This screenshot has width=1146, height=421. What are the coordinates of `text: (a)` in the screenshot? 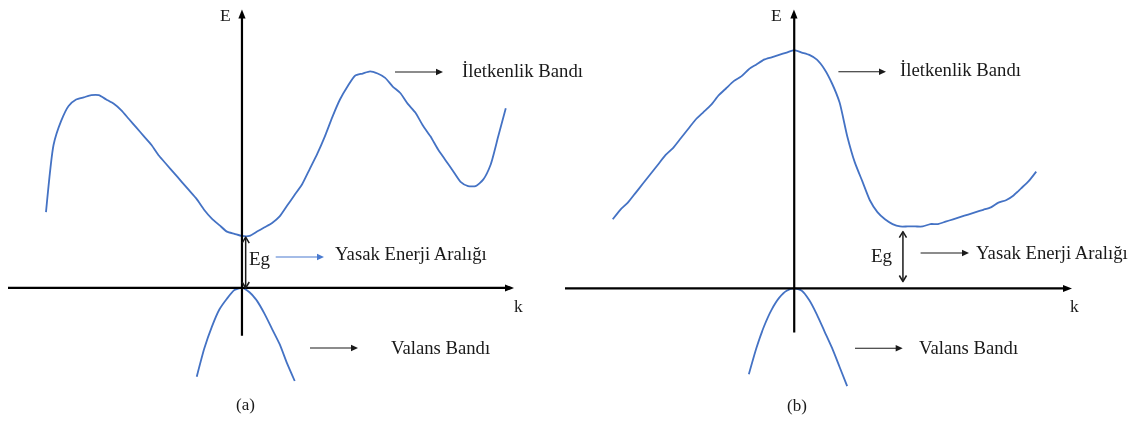 It's located at (245, 404).